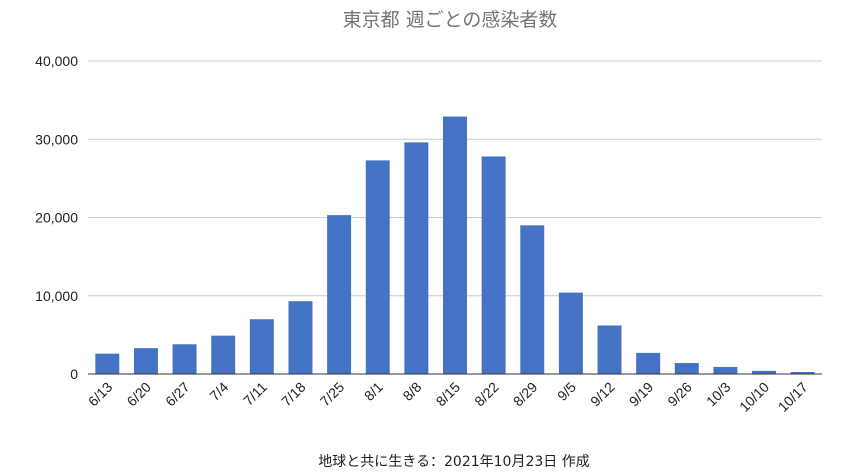 Image resolution: width=844 pixels, height=474 pixels. I want to click on x-tick-label: 6/27, so click(177, 394).